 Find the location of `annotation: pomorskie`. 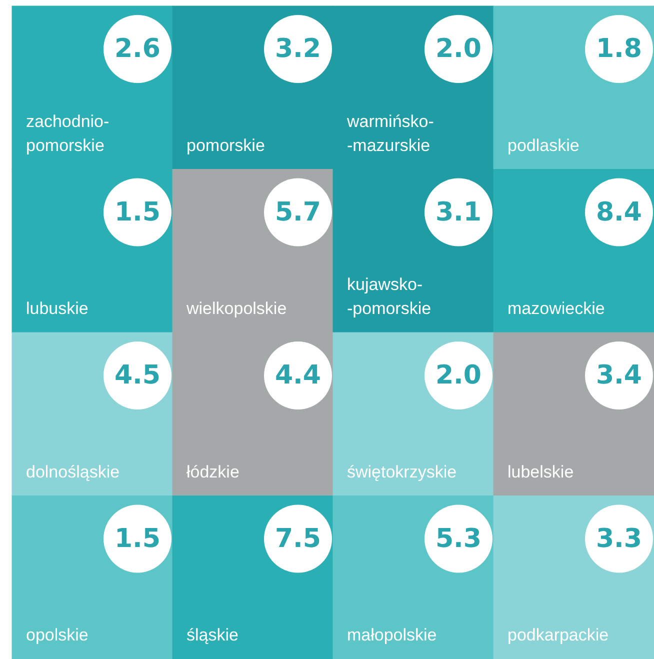

annotation: pomorskie is located at coordinates (225, 145).